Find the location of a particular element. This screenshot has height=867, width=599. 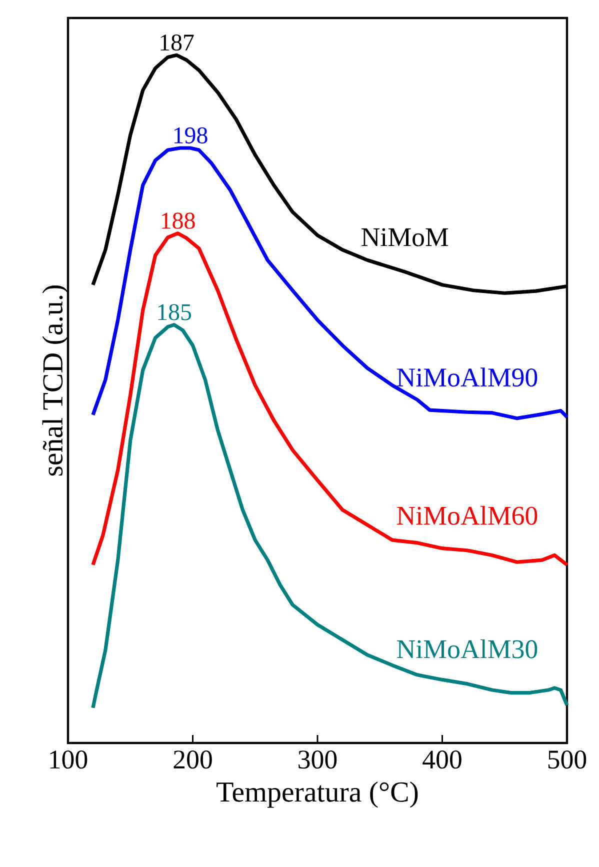

x-tick-label: 400 is located at coordinates (442, 759).